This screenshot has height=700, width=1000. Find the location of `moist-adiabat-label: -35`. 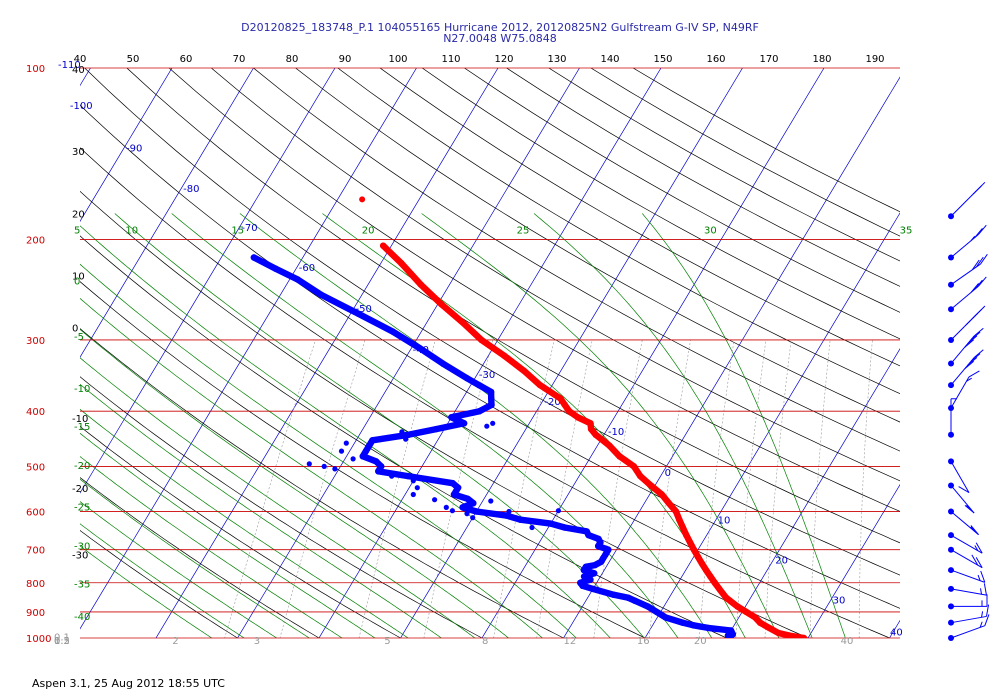

moist-adiabat-label: -35 is located at coordinates (82, 584).